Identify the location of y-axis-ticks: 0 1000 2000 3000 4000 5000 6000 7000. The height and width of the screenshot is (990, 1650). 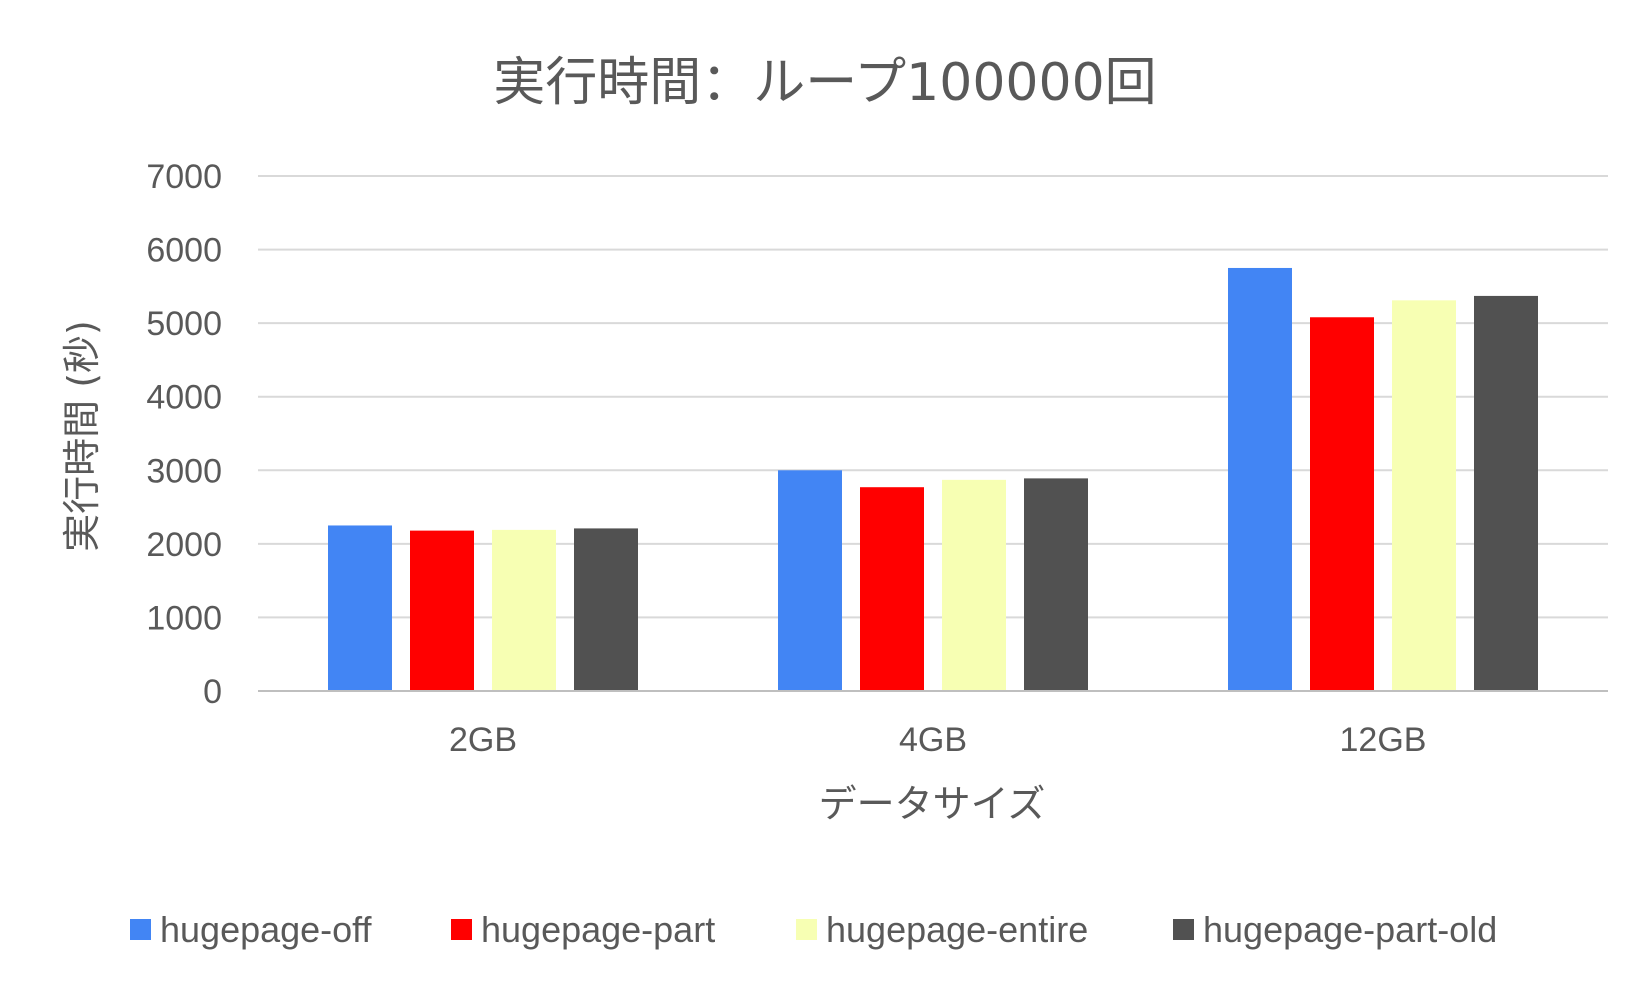
(184, 434).